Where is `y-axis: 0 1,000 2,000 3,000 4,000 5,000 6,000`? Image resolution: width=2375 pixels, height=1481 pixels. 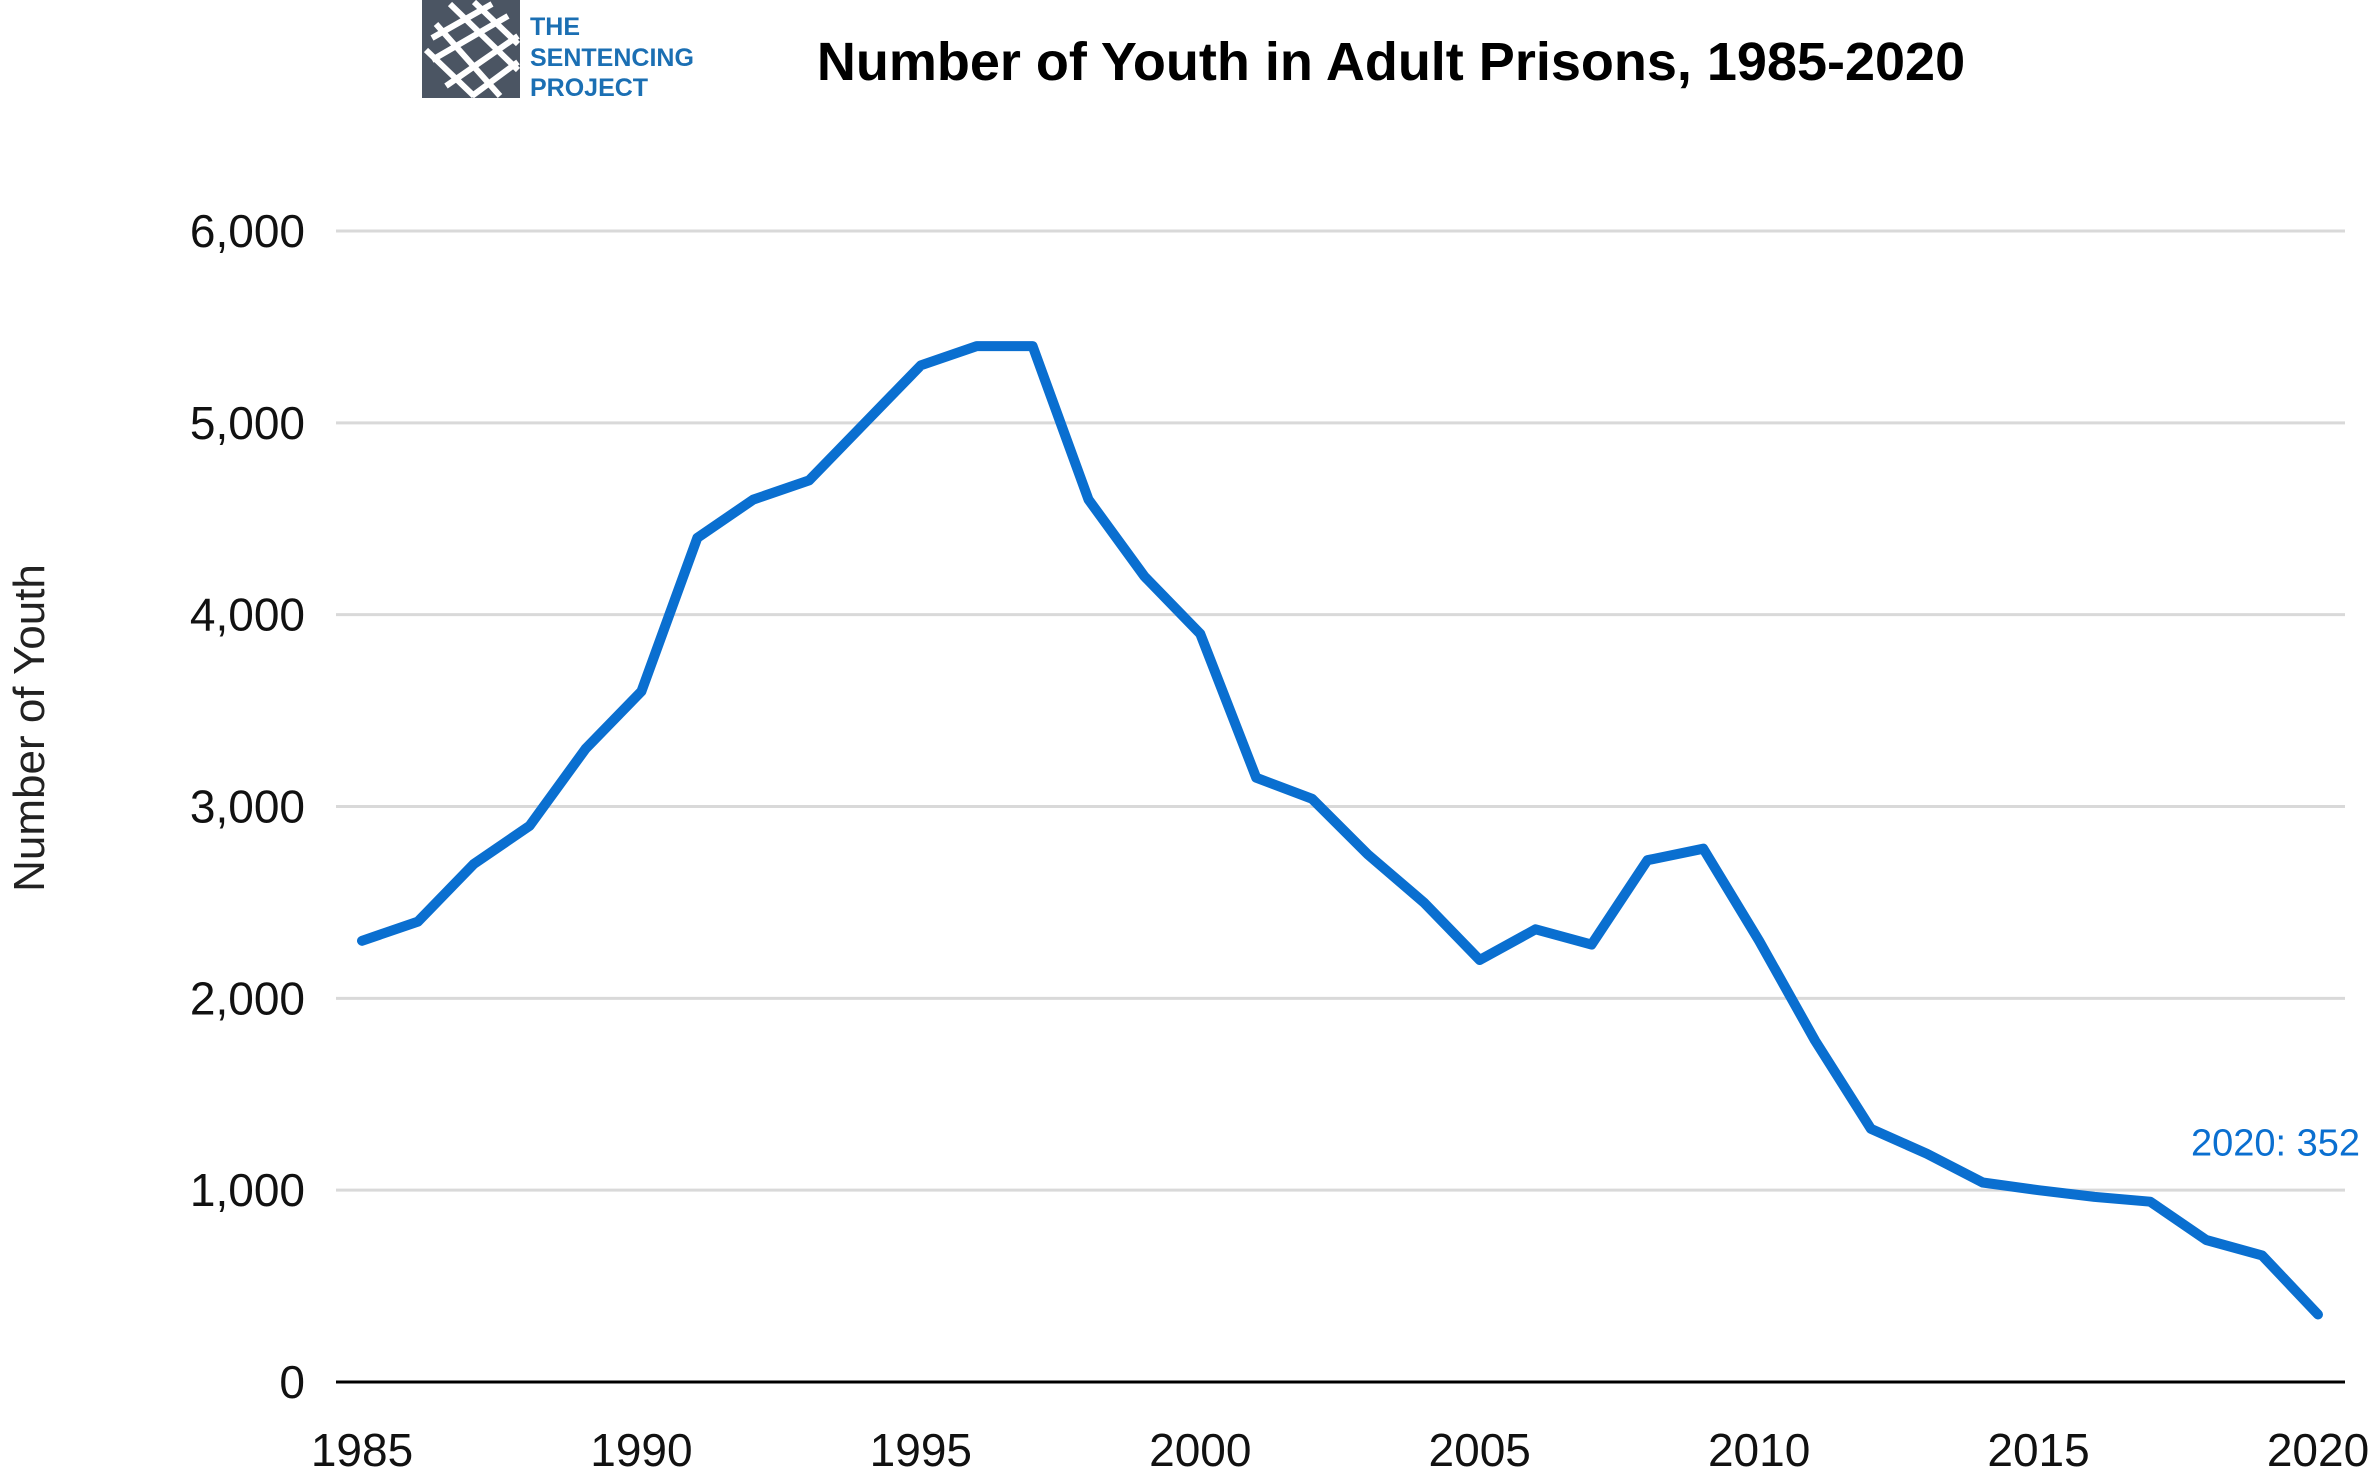
y-axis: 0 1,000 2,000 3,000 4,000 5,000 6,000 is located at coordinates (247, 806).